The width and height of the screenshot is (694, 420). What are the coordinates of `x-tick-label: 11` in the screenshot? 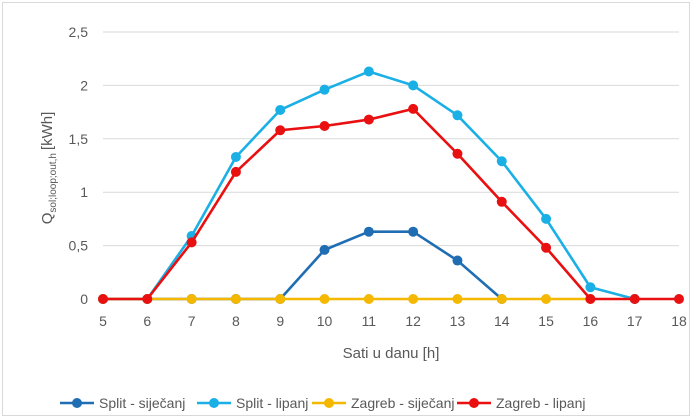 It's located at (369, 321).